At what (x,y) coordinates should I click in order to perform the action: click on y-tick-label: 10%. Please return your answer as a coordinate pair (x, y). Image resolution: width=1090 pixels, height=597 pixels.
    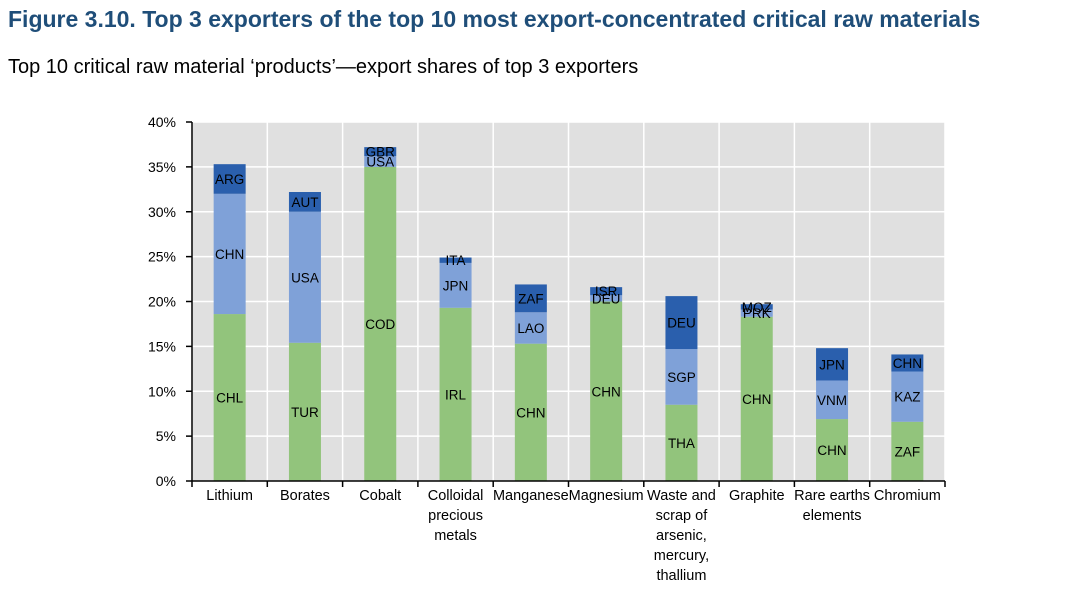
    Looking at the image, I should click on (162, 391).